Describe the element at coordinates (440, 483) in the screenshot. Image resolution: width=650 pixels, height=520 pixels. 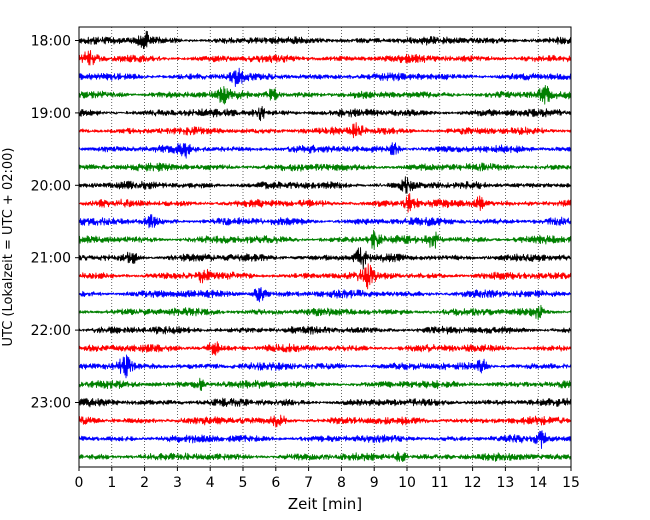
I see `x-tick-label-11: 11` at that location.